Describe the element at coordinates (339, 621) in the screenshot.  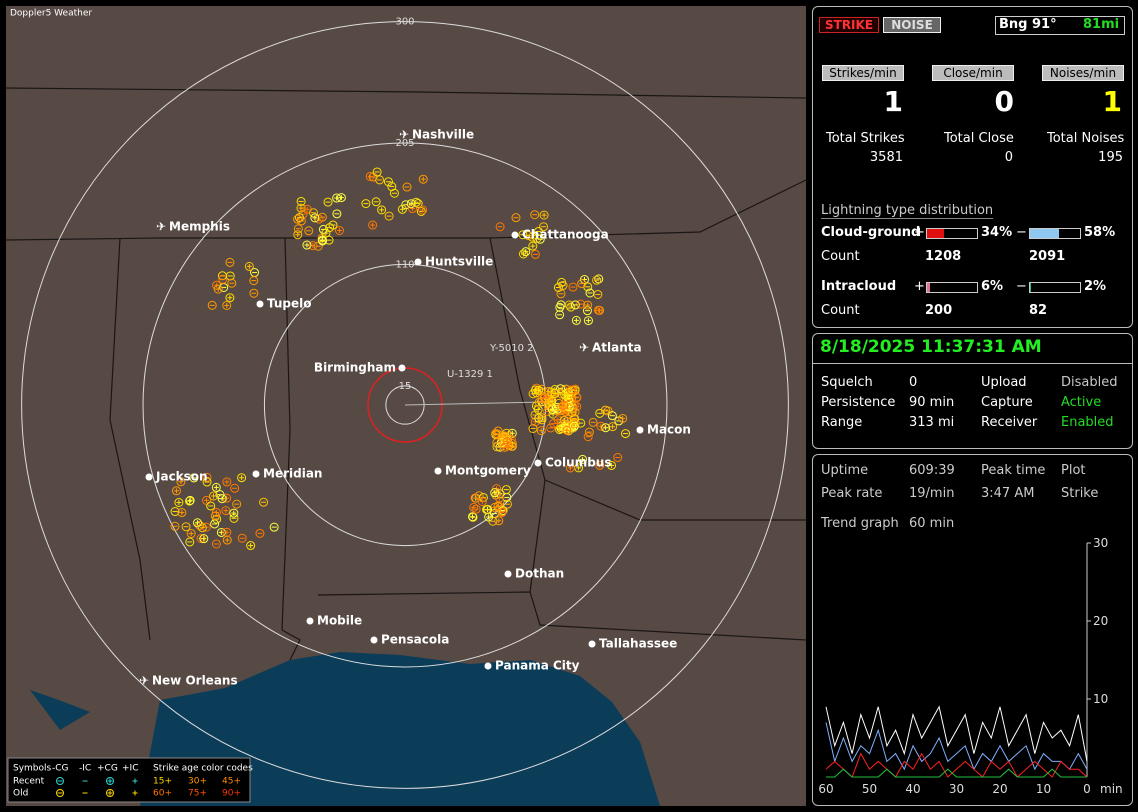
I see `city-label: Mobile` at that location.